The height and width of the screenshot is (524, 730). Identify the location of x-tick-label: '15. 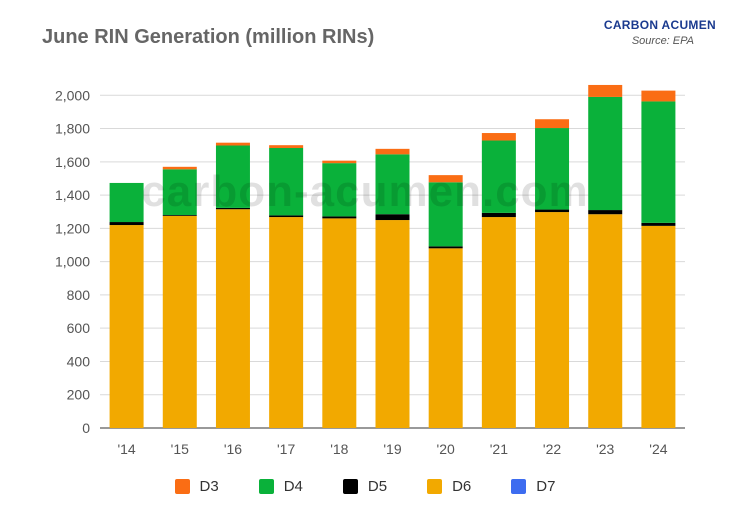
(180, 449).